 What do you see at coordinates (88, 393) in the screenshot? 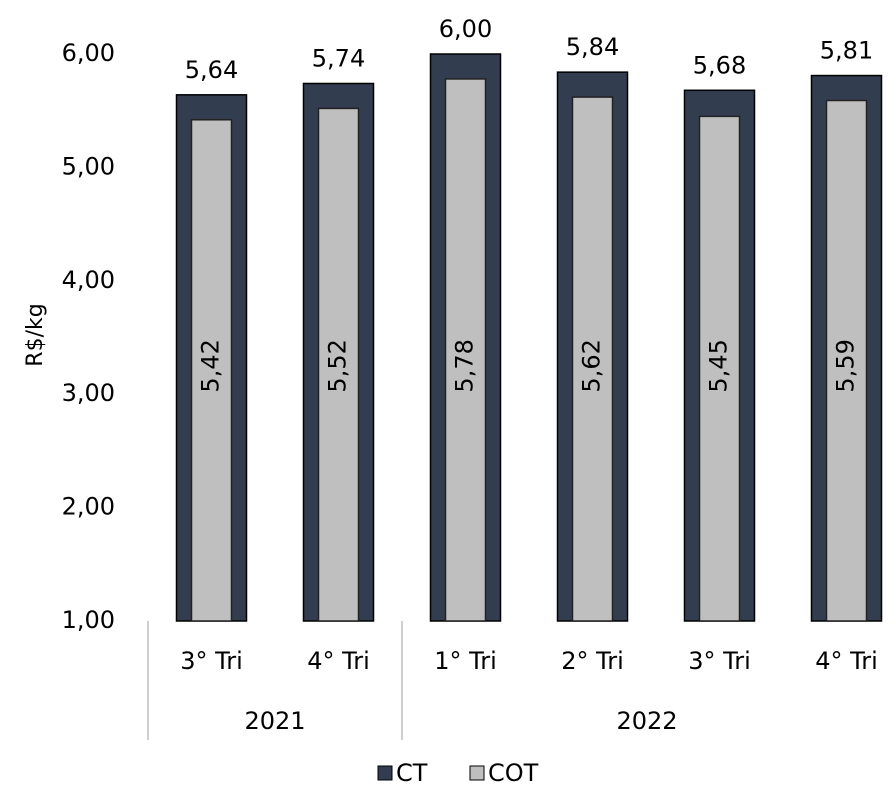
I see `y-tick-label: 3,00` at bounding box center [88, 393].